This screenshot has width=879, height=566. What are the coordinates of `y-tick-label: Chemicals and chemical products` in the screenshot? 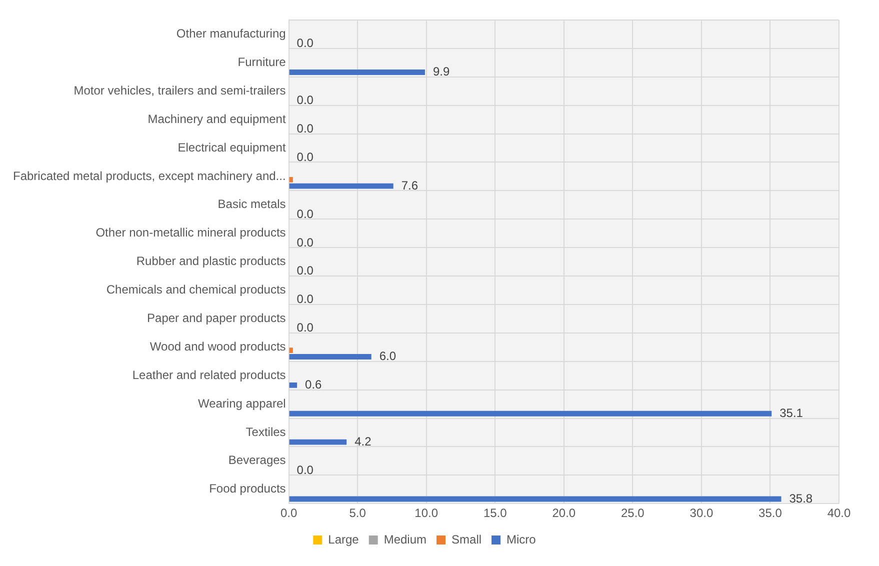 It's located at (196, 289).